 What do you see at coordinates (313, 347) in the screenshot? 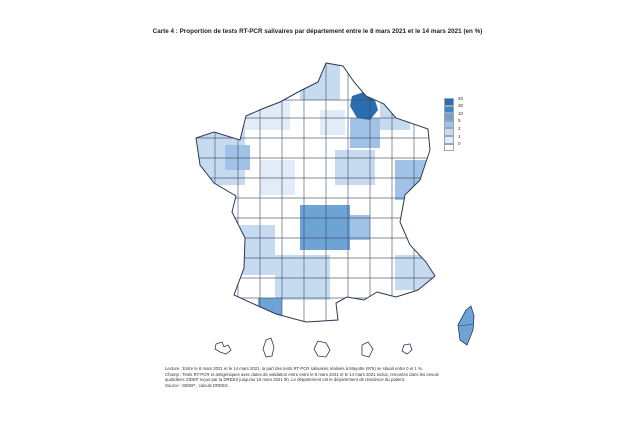
I see `overseas-insets` at bounding box center [313, 347].